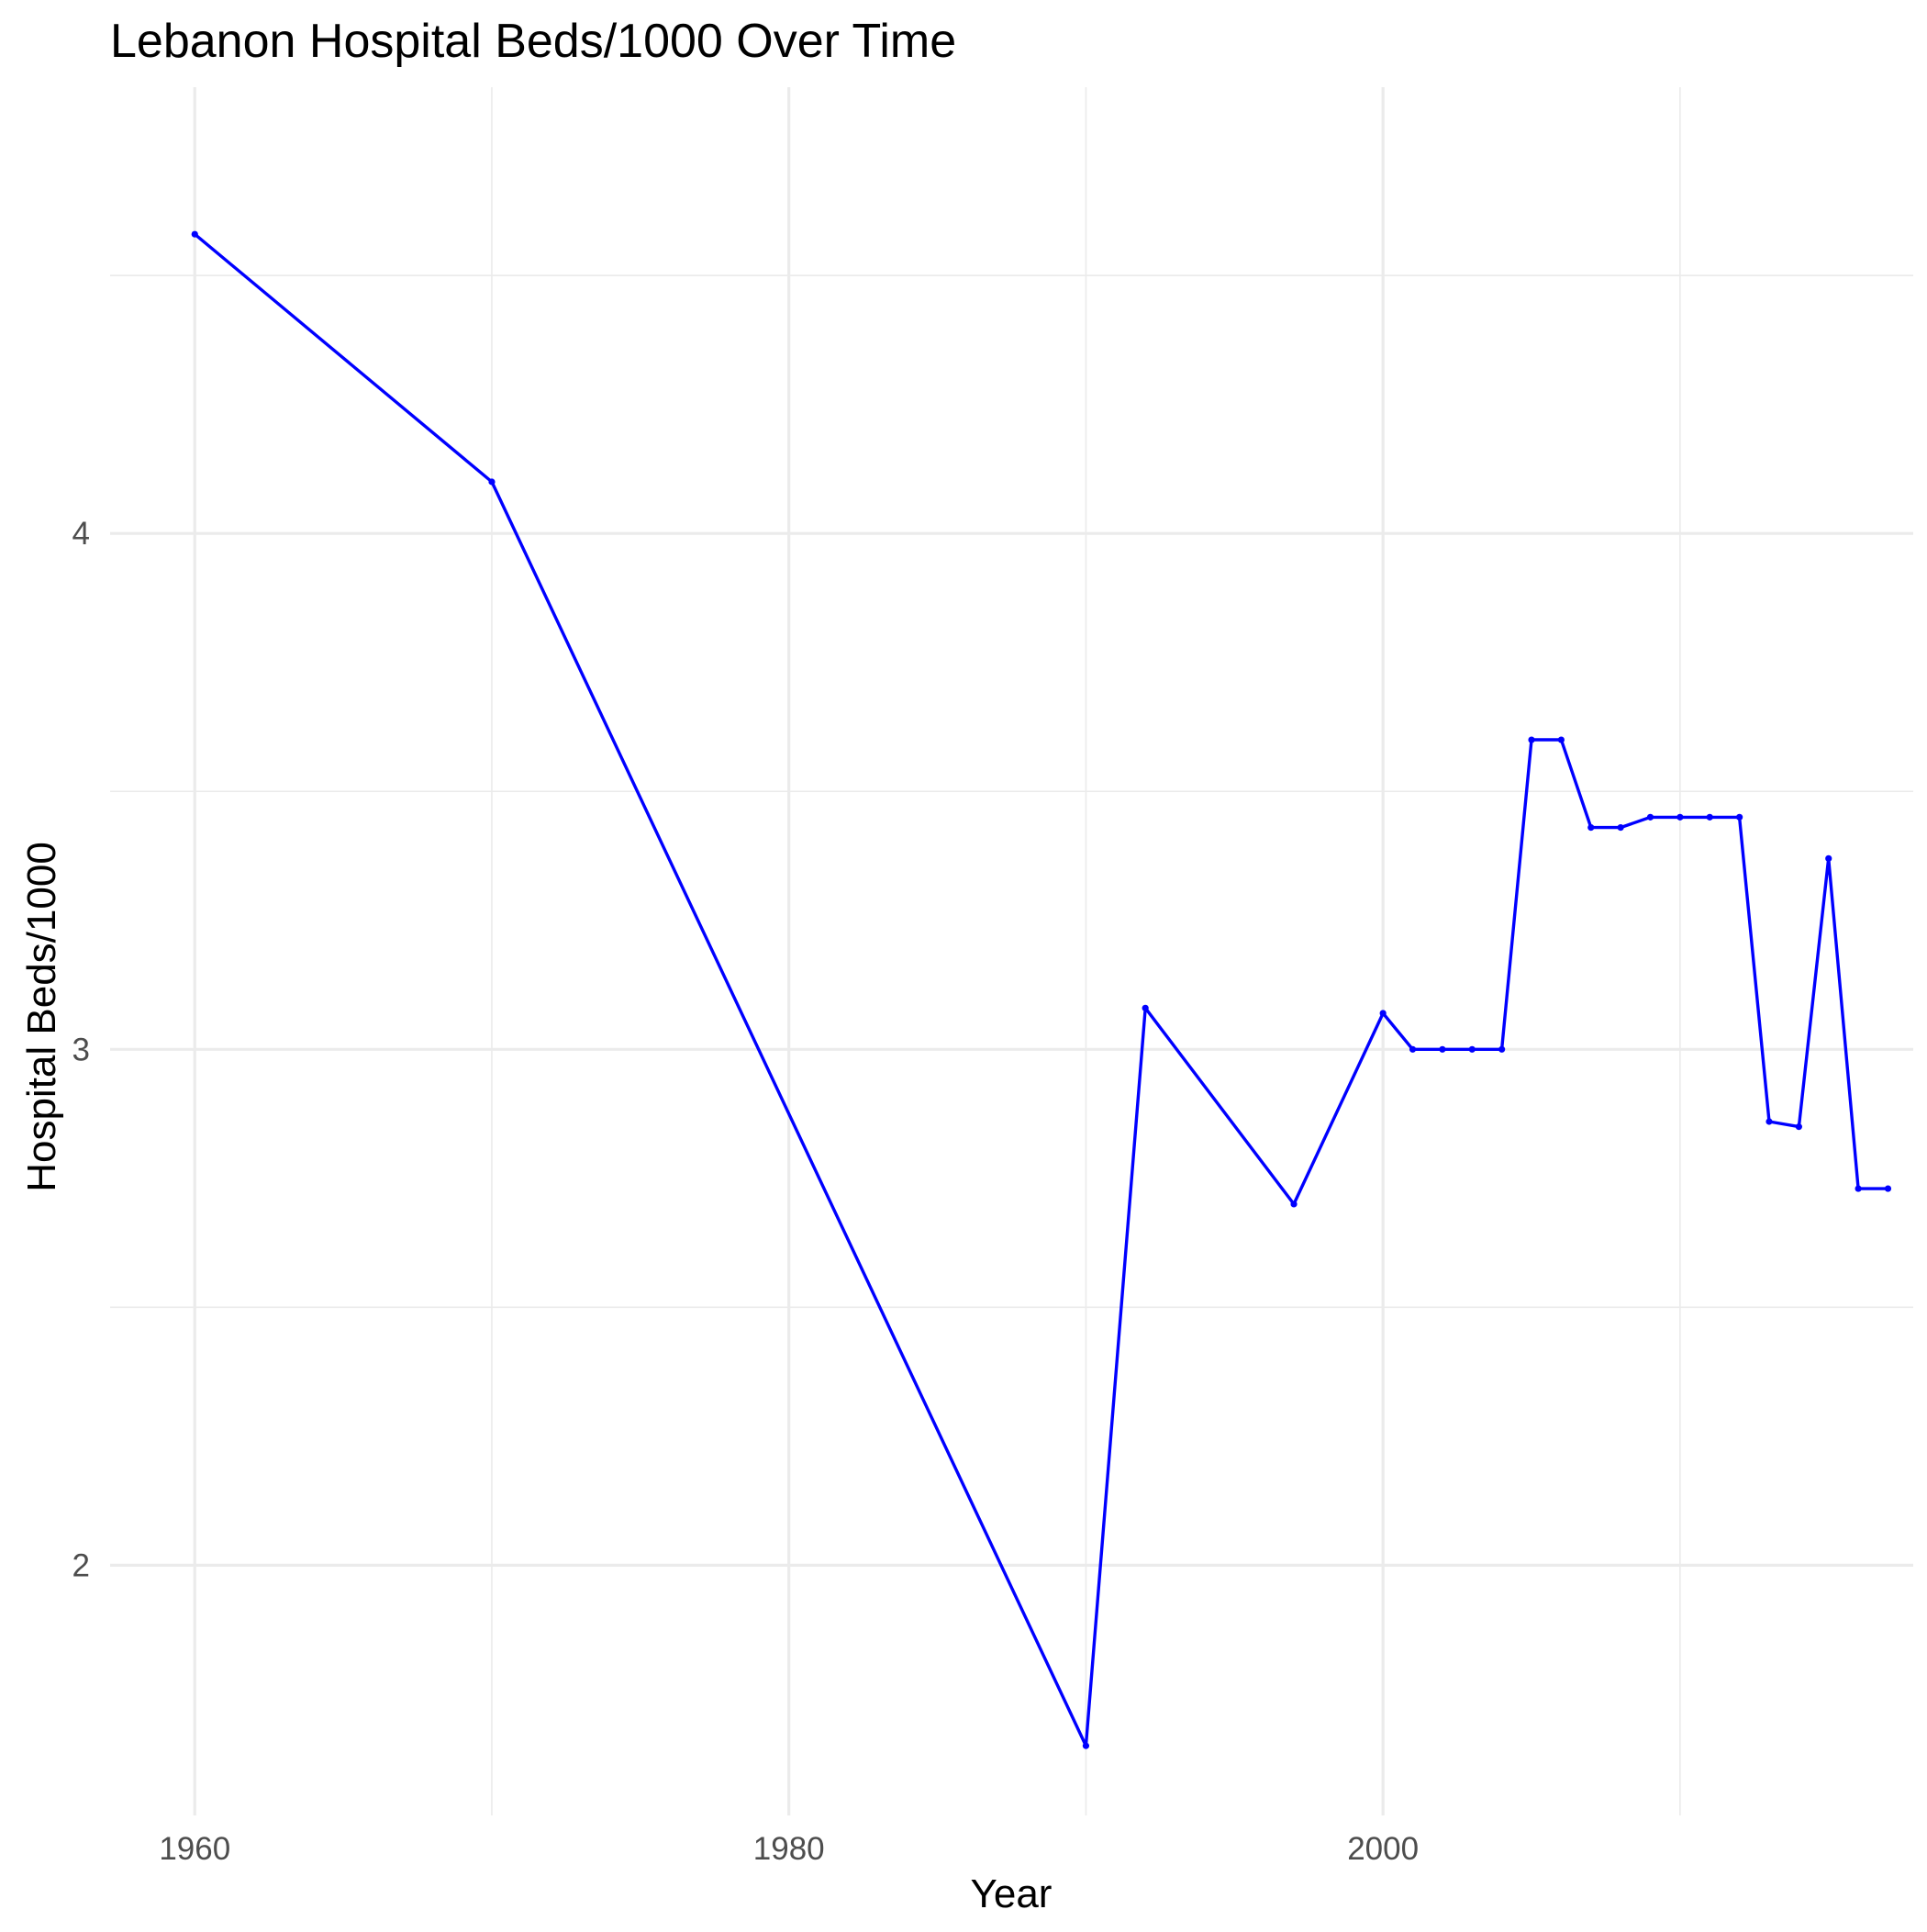  Describe the element at coordinates (789, 1849) in the screenshot. I see `x-tick-label: 1980` at that location.